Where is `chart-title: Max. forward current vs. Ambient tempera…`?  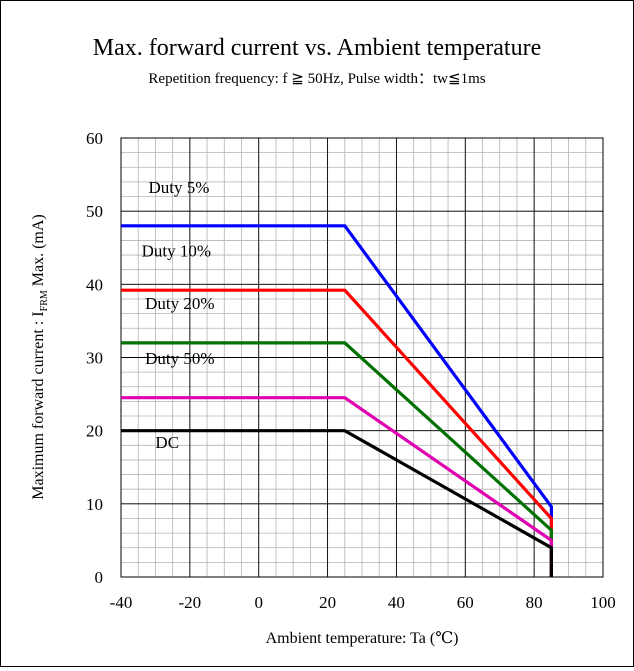
chart-title: Max. forward current vs. Ambient tempera… is located at coordinates (317, 48).